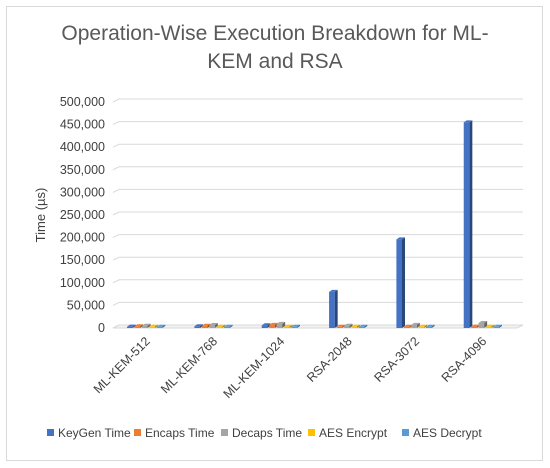  I want to click on x-tick-label: ML-KEM-1024, so click(254, 367).